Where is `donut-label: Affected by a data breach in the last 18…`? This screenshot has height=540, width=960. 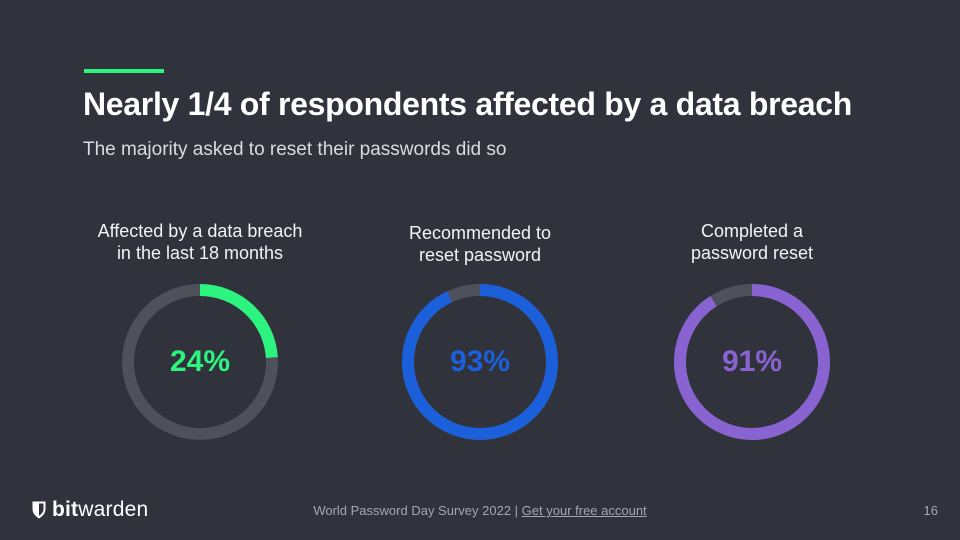 donut-label: Affected by a data breach in the last 18… is located at coordinates (200, 242).